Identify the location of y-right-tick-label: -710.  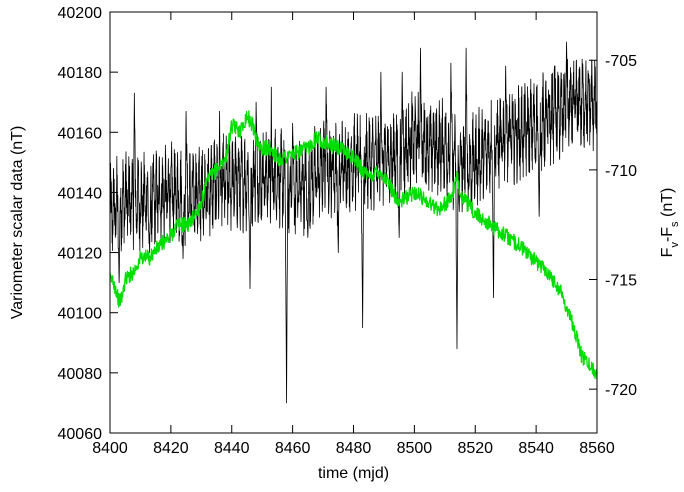
(621, 171).